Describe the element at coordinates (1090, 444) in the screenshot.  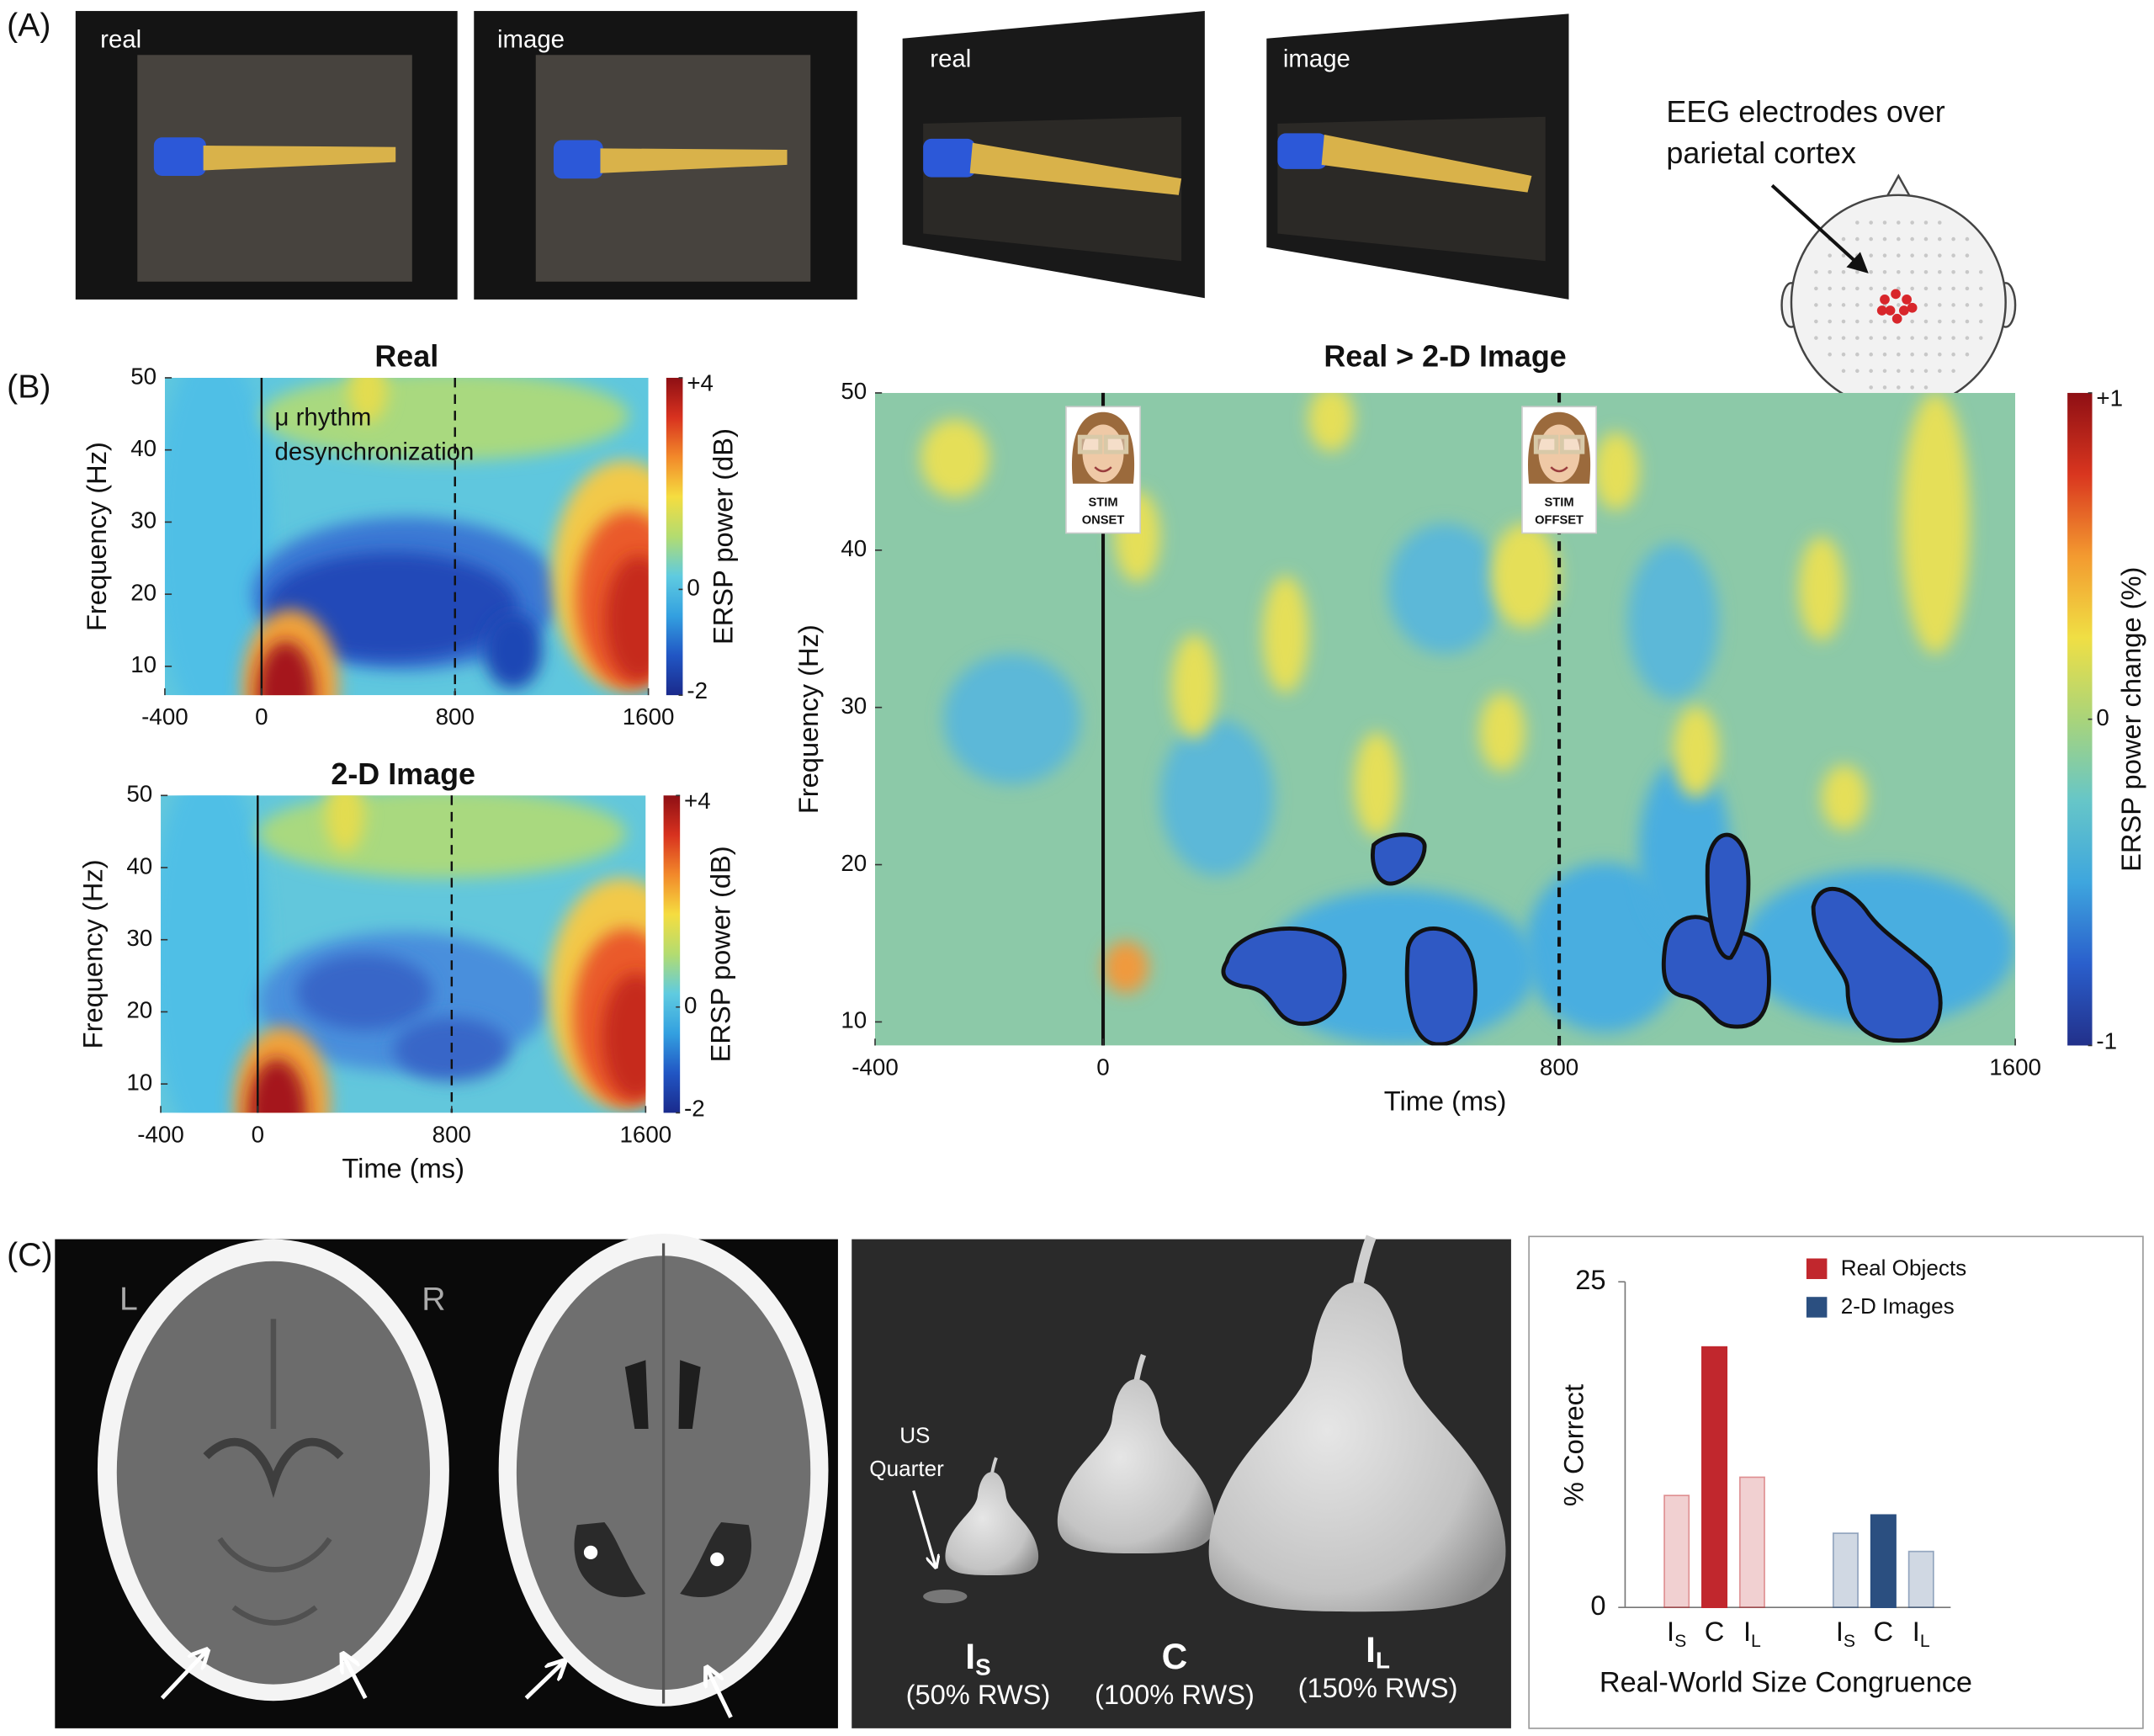
I see `glasses` at that location.